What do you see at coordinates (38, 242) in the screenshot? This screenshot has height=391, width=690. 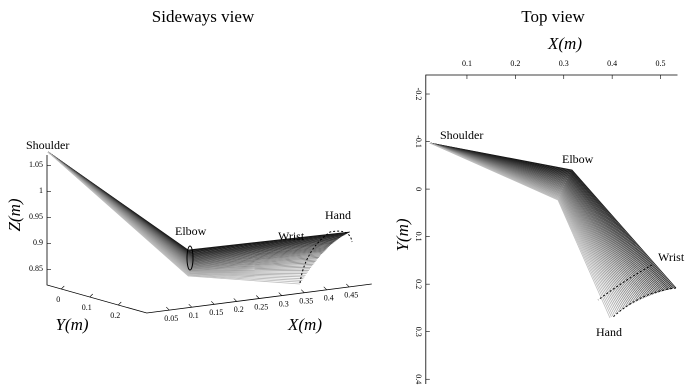 I see `z-tick-label: 0.9` at bounding box center [38, 242].